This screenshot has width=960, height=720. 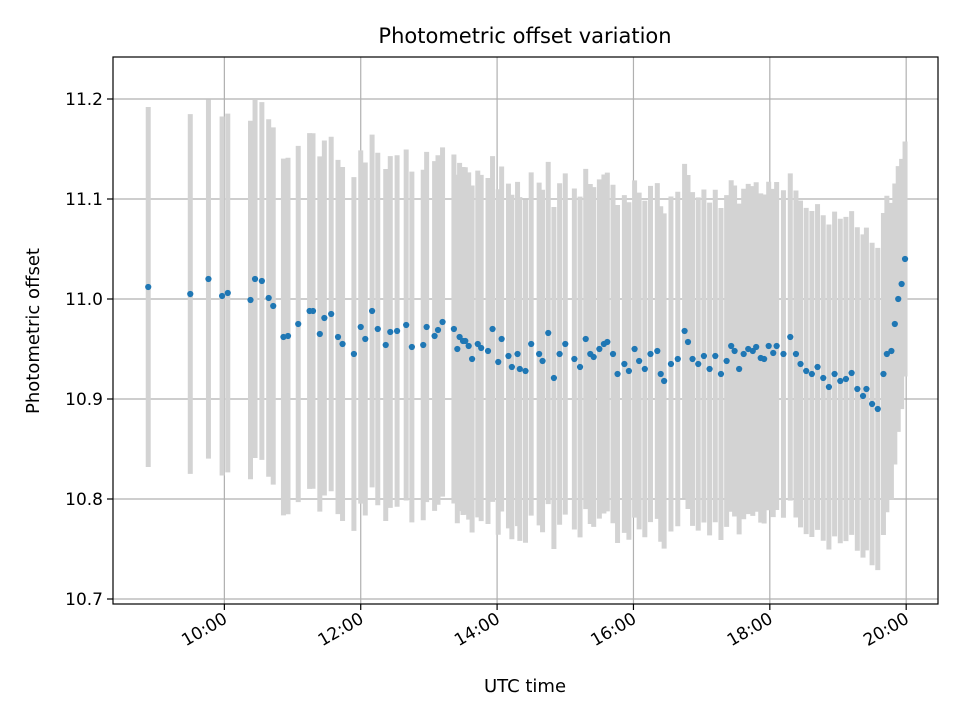 What do you see at coordinates (84, 300) in the screenshot?
I see `y-tick-label: 11.0` at bounding box center [84, 300].